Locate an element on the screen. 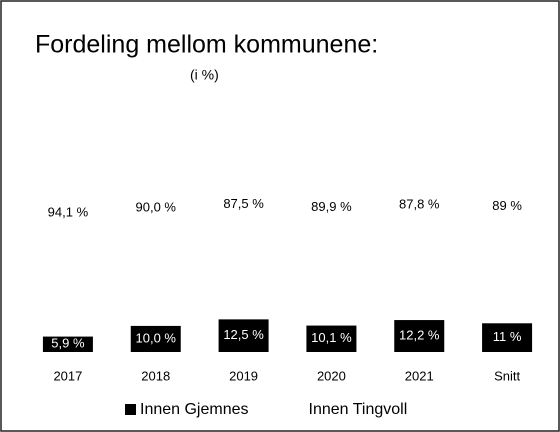 The height and width of the screenshot is (432, 560). chart-title: Fordeling mellom kommunene: is located at coordinates (206, 45).